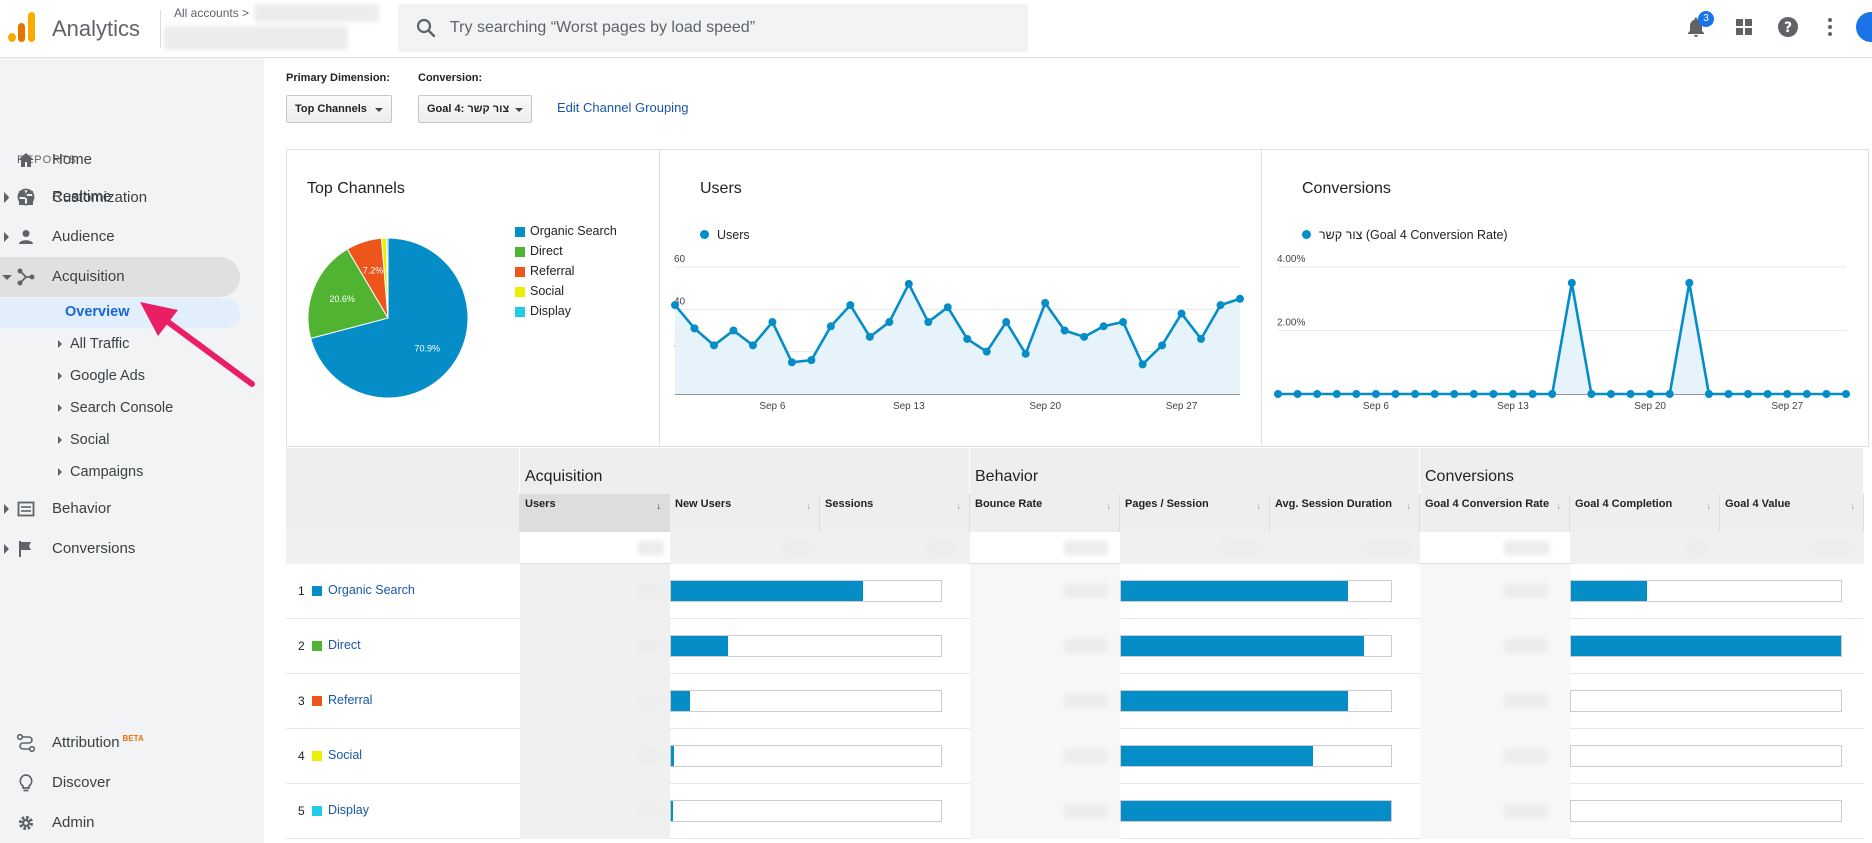  I want to click on sidebar-item-home: Home, so click(120, 160).